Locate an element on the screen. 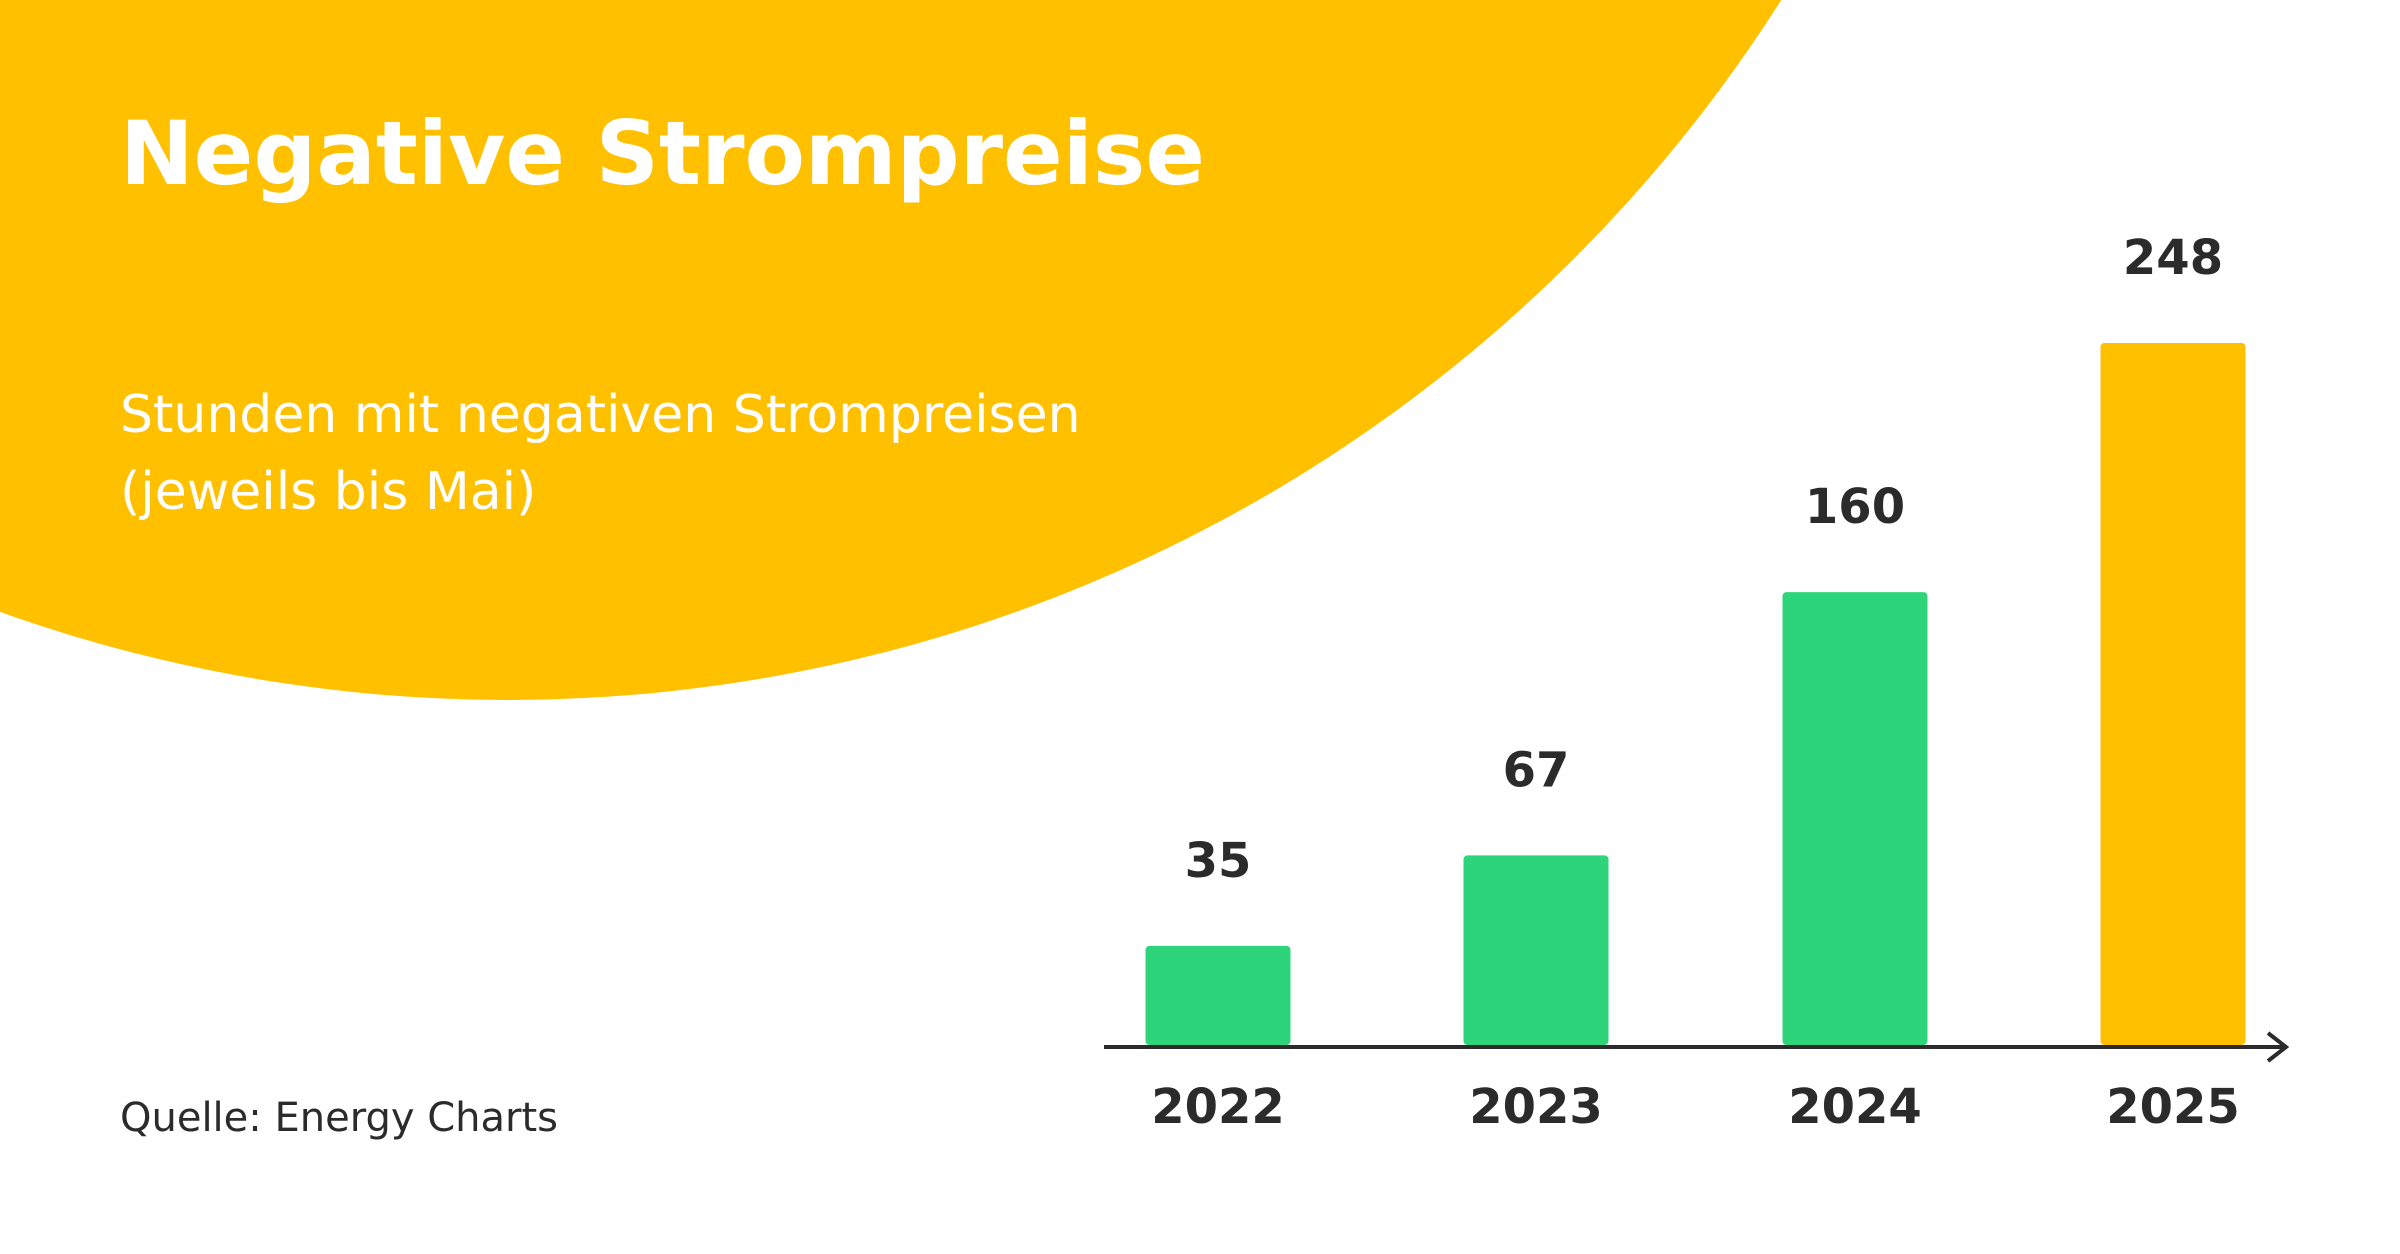 The image size is (2400, 1254). subtitle: (jeweils bis Mai) is located at coordinates (328, 492).